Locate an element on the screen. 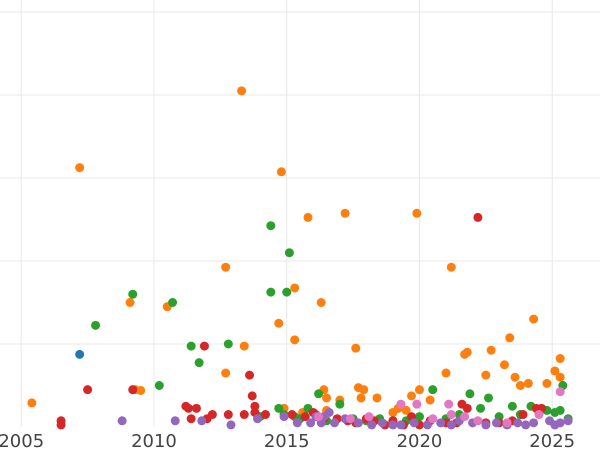  x-tick-label: 2020 is located at coordinates (420, 440).